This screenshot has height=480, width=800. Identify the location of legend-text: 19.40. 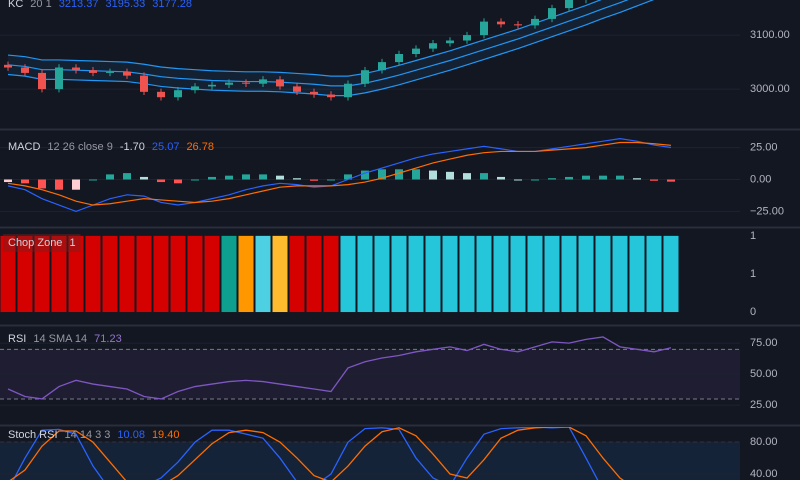
(166, 435).